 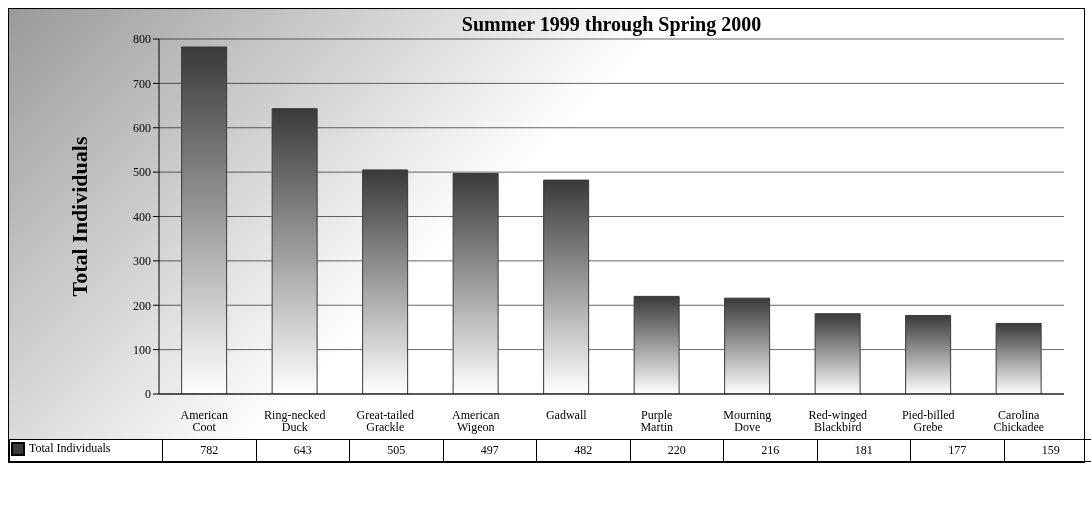 What do you see at coordinates (677, 450) in the screenshot?
I see `data-label: 220` at bounding box center [677, 450].